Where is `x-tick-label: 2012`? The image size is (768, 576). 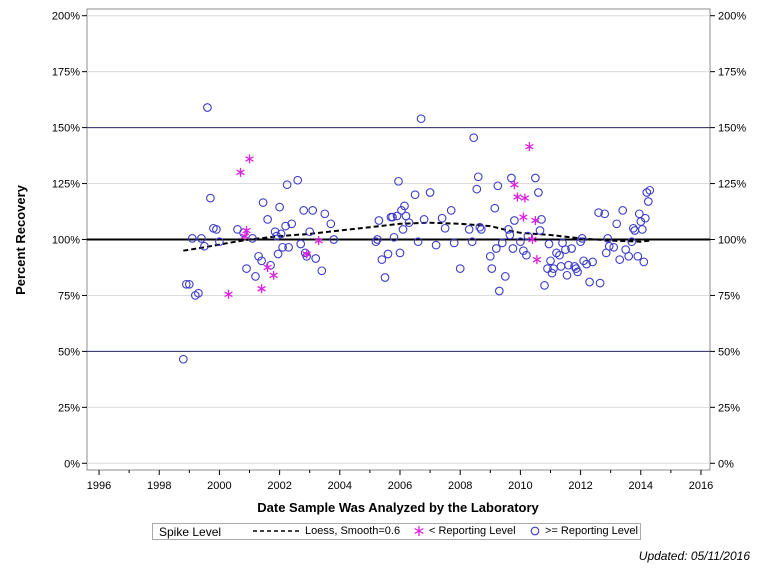
x-tick-label: 2012 is located at coordinates (580, 486).